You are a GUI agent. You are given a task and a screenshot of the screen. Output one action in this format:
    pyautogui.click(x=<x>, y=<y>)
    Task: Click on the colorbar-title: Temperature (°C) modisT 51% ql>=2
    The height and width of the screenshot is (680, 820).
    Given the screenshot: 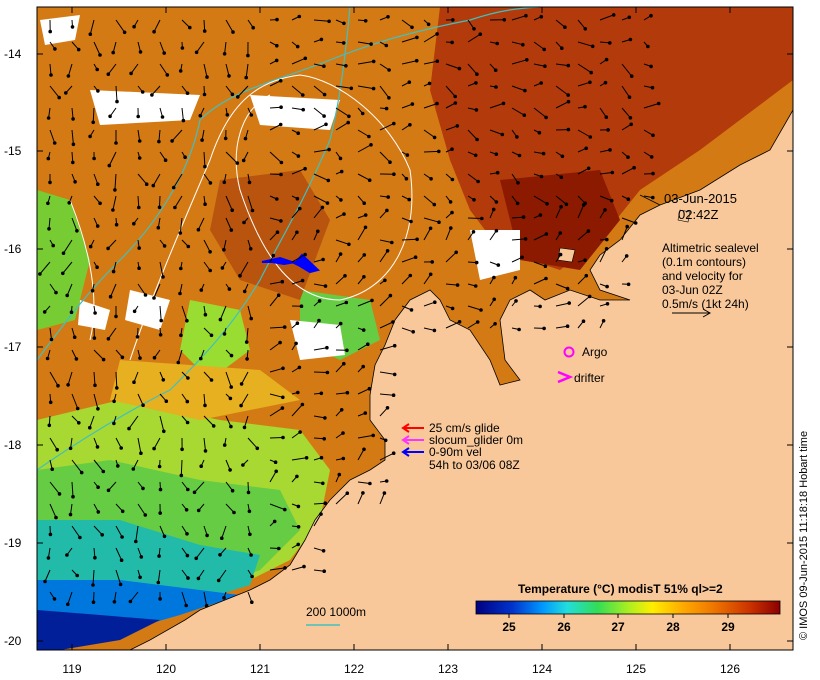 What is the action you would take?
    pyautogui.click(x=620, y=589)
    